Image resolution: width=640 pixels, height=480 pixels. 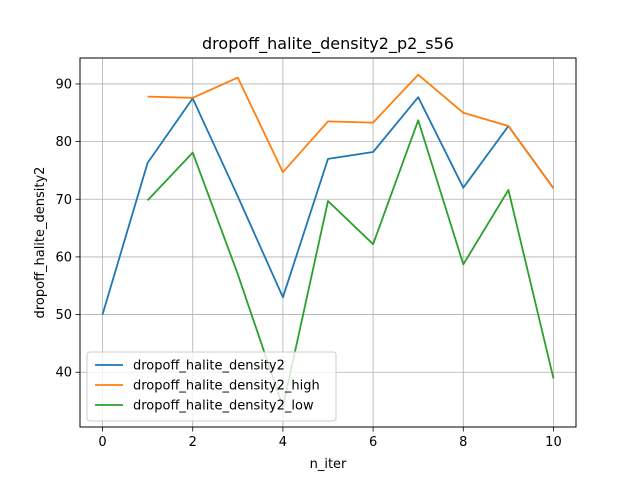 What do you see at coordinates (226, 386) in the screenshot?
I see `legend-entry: dropoff_halite_density2_high` at bounding box center [226, 386].